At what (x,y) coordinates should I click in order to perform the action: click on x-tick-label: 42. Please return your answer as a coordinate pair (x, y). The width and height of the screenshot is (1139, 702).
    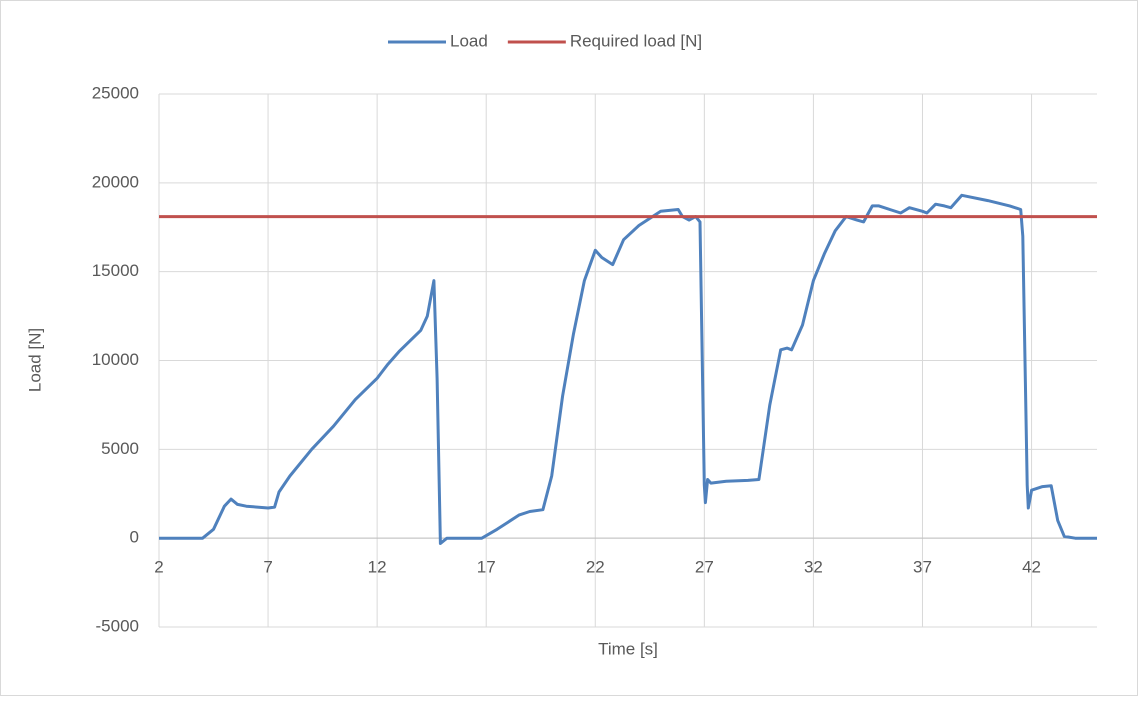
    Looking at the image, I should click on (1031, 567).